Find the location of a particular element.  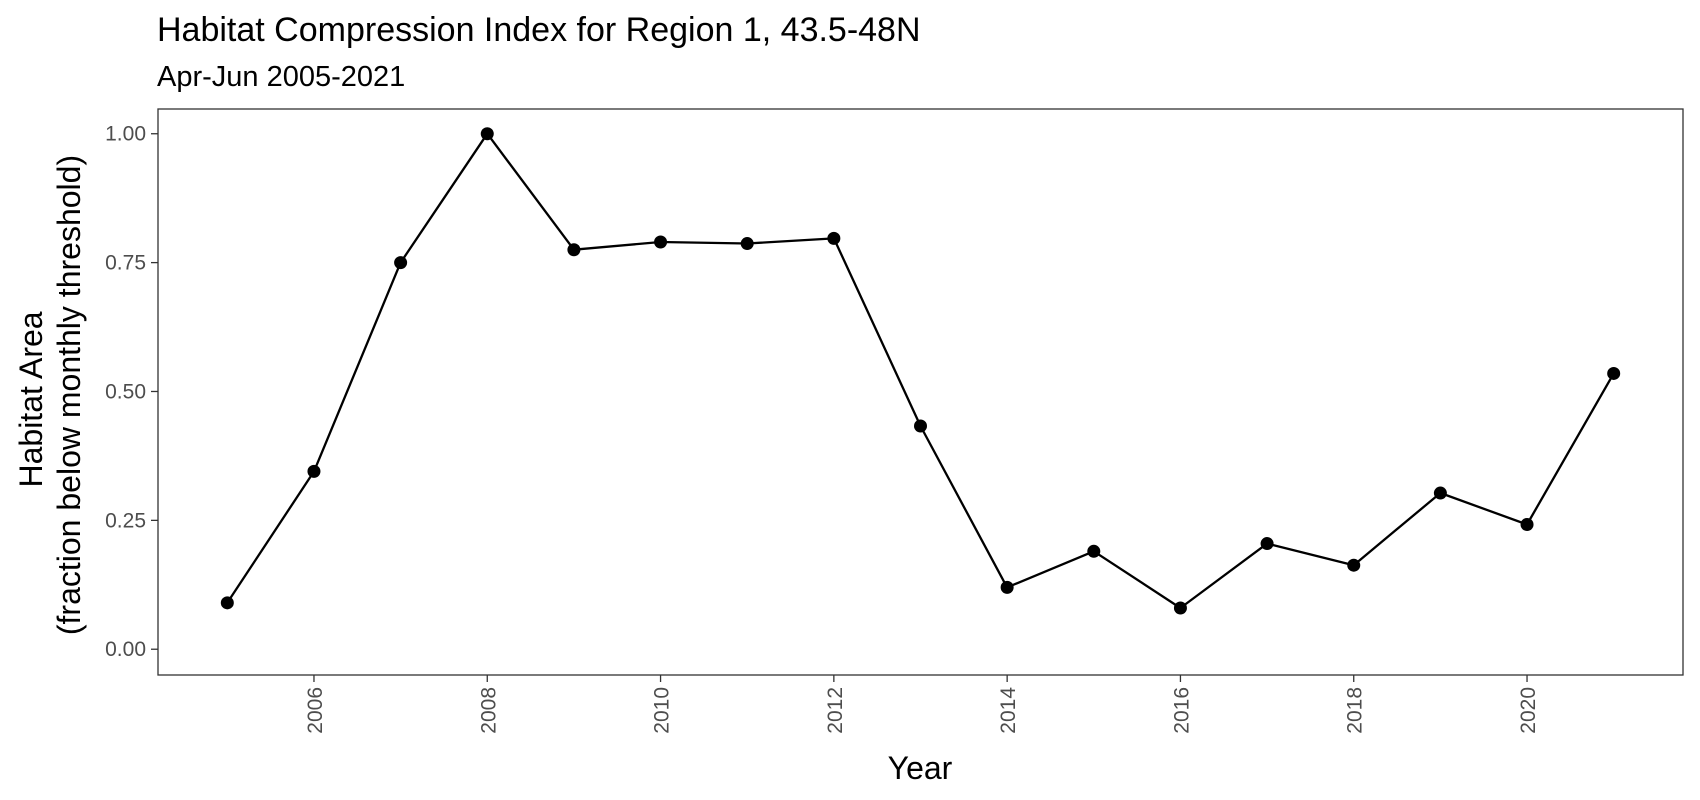

x-tick-label: 2018 is located at coordinates (1355, 710).